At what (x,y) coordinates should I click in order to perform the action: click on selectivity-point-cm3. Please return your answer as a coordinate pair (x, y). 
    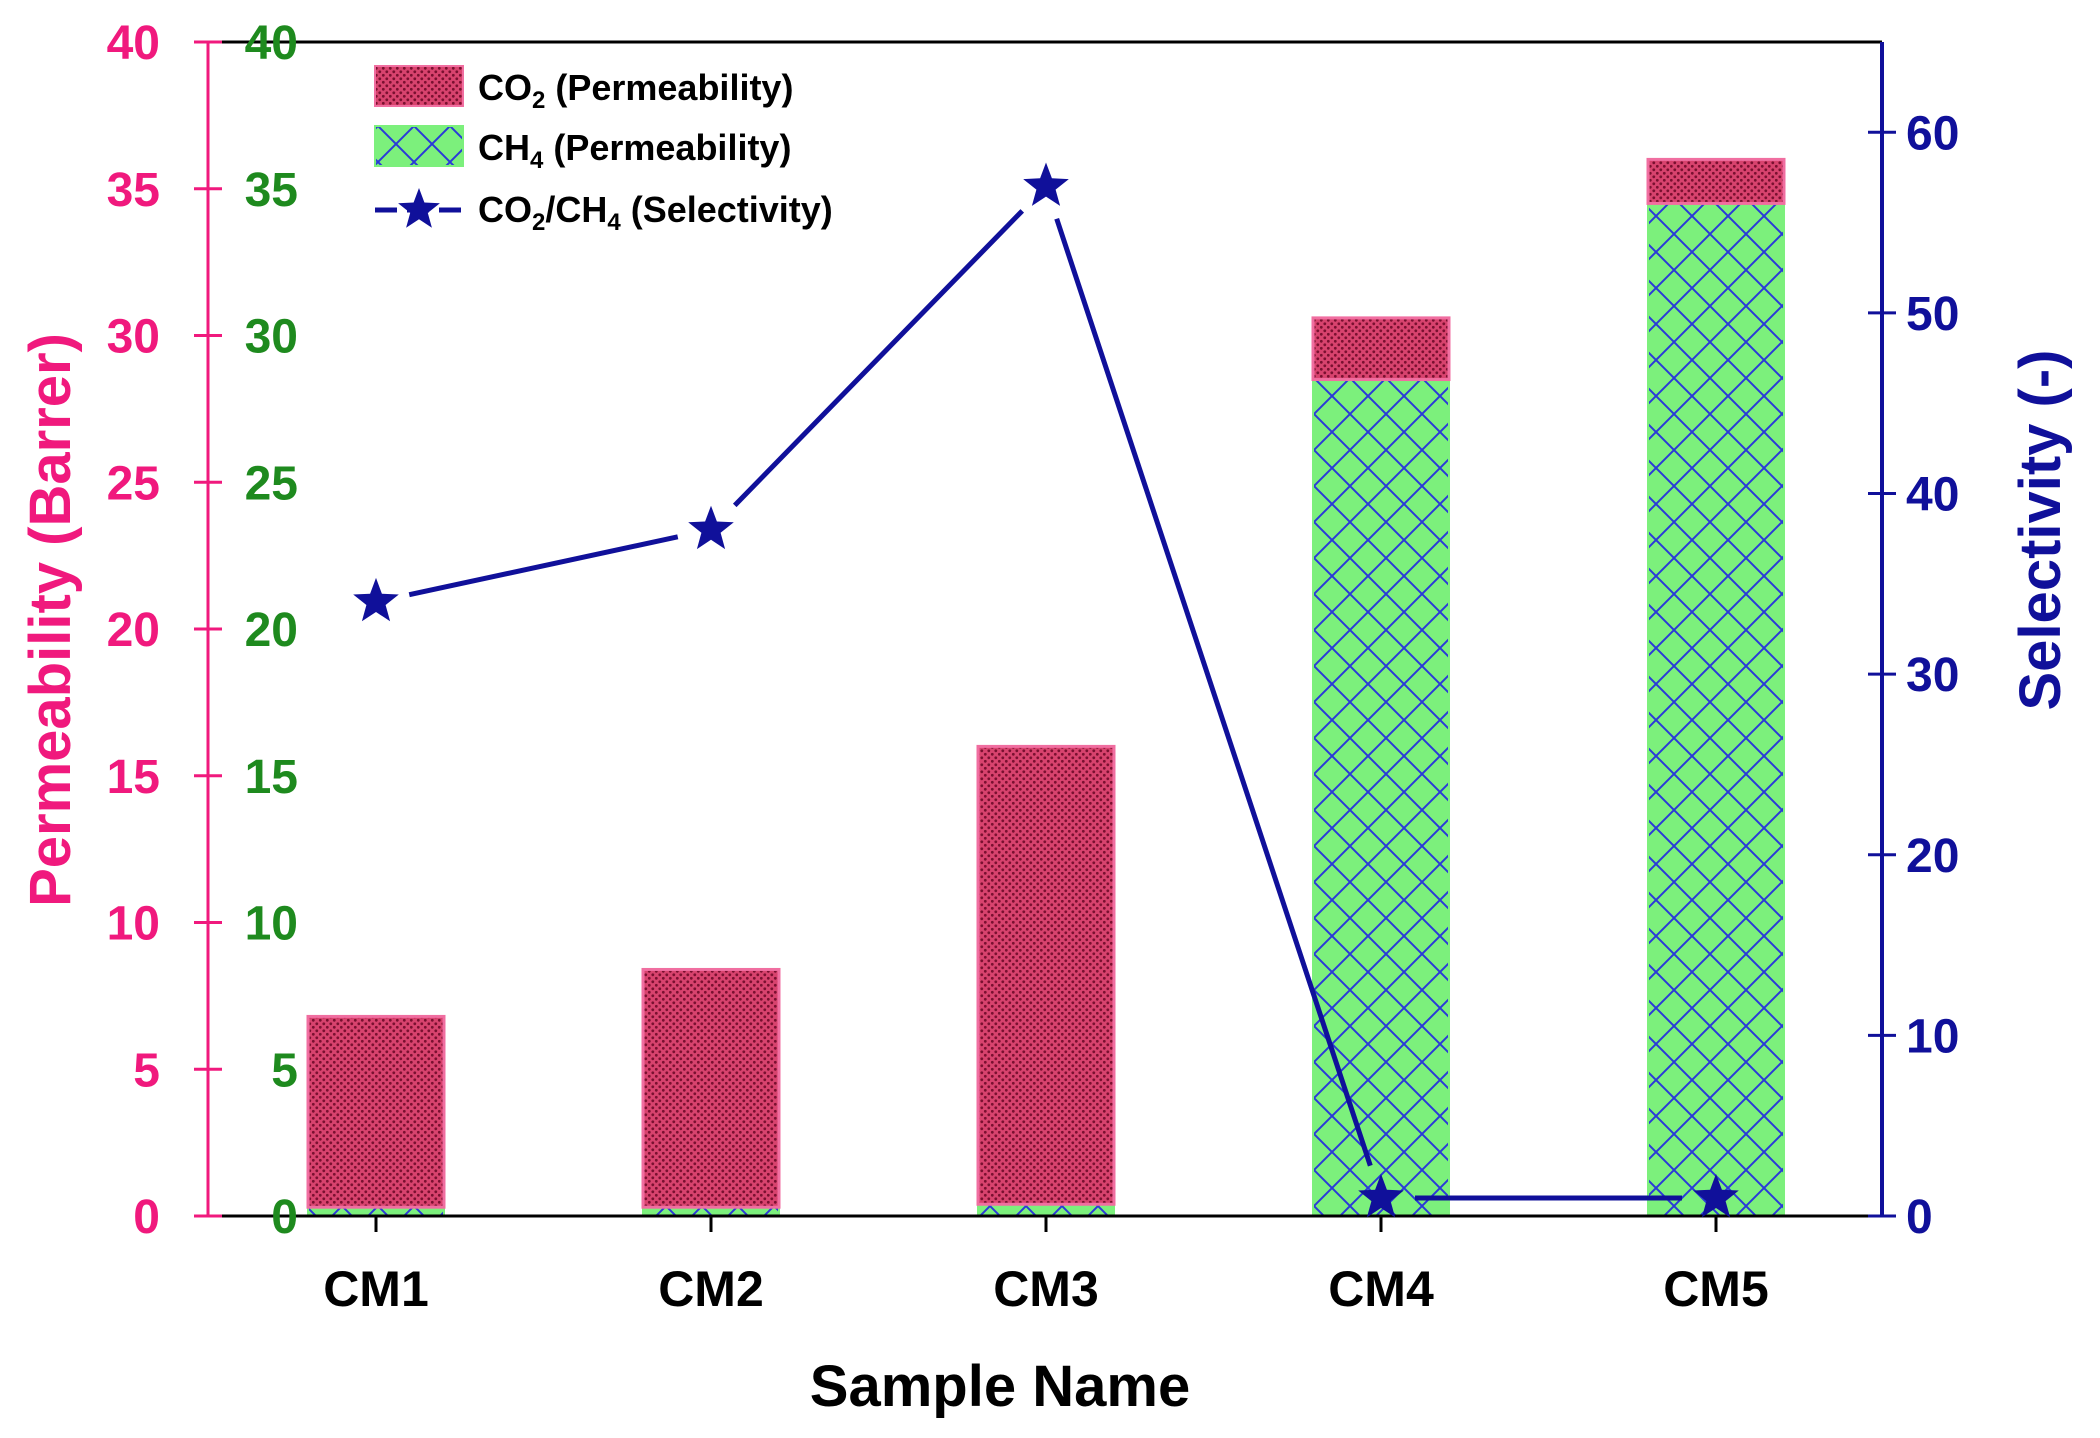
    Looking at the image, I should click on (1046, 184).